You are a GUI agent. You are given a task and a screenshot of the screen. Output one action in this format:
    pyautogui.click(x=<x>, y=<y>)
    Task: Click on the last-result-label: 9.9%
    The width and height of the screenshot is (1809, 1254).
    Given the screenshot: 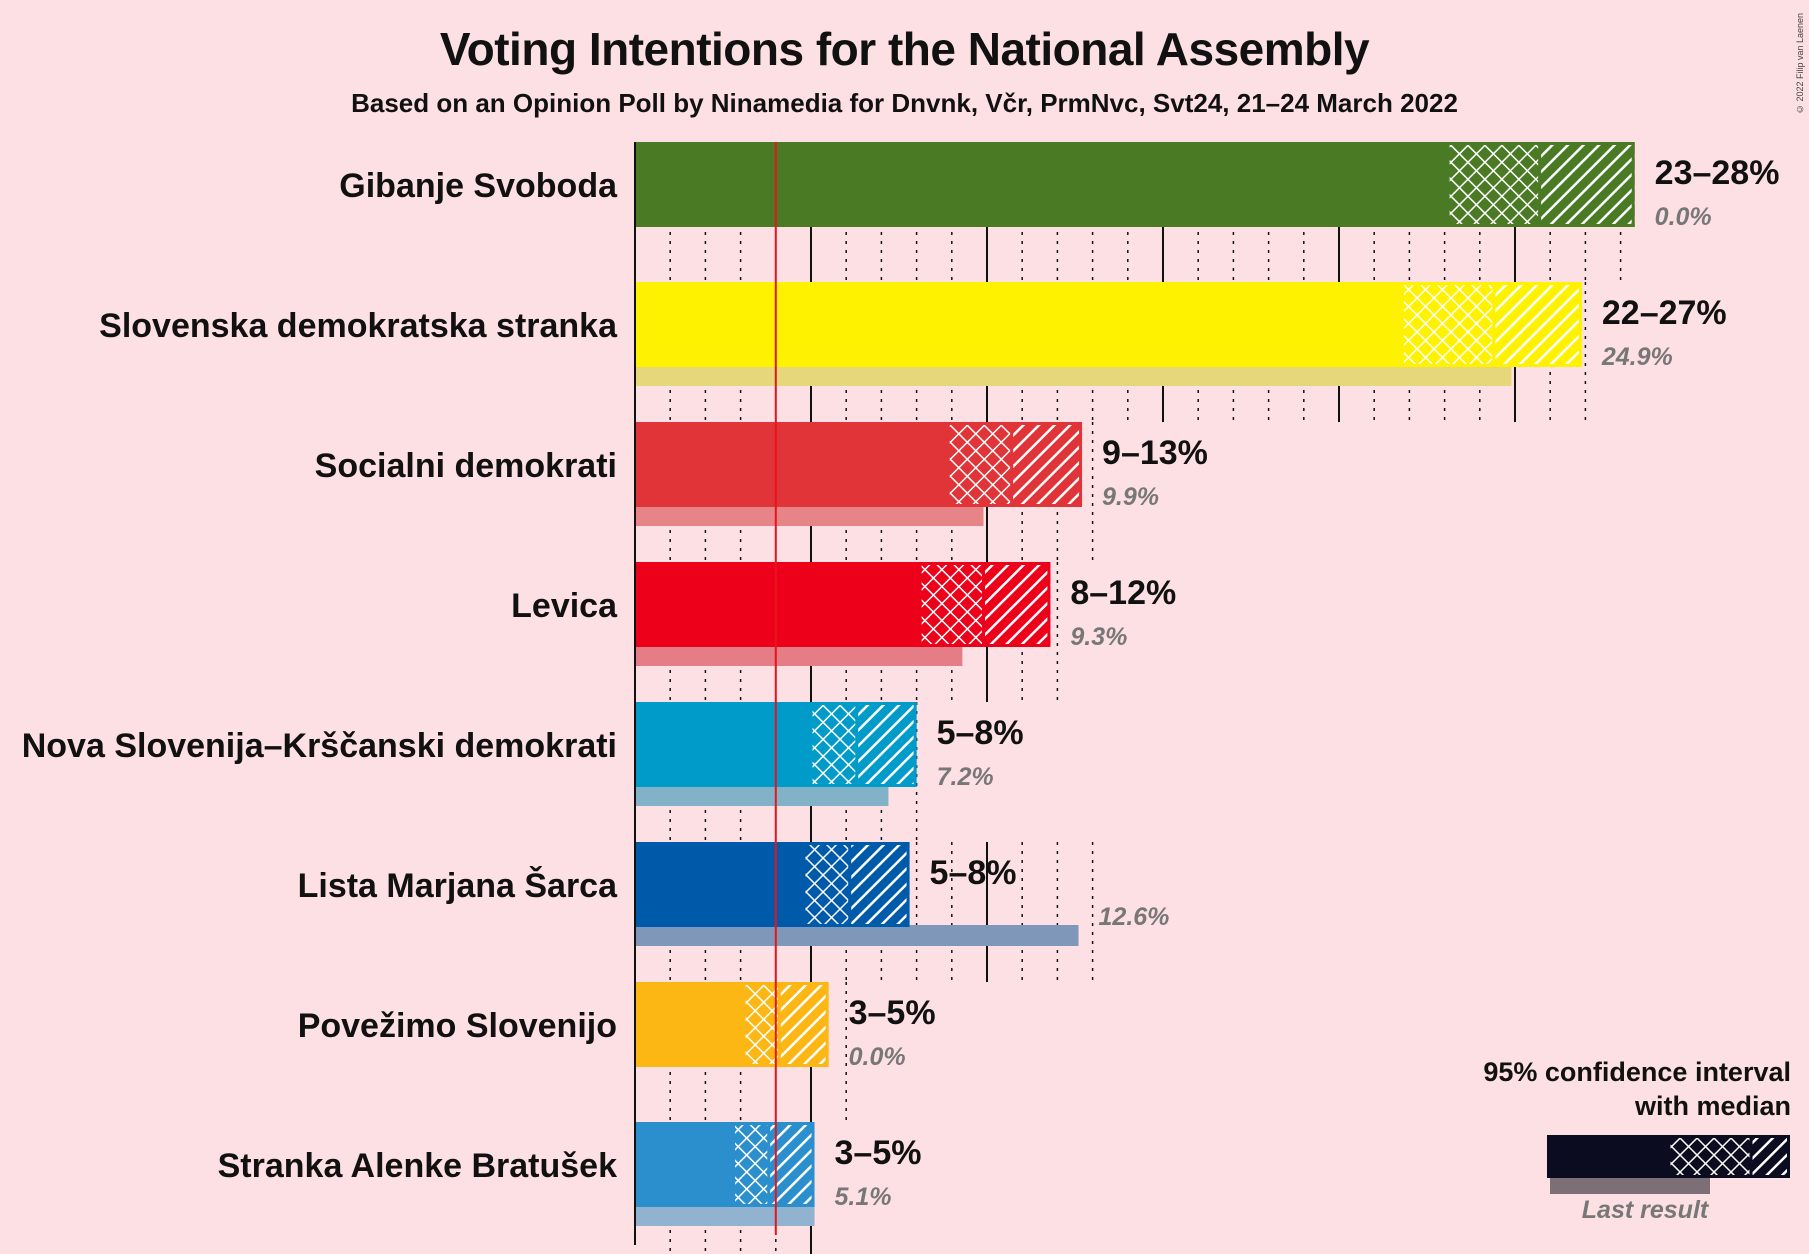 What is the action you would take?
    pyautogui.click(x=1130, y=497)
    